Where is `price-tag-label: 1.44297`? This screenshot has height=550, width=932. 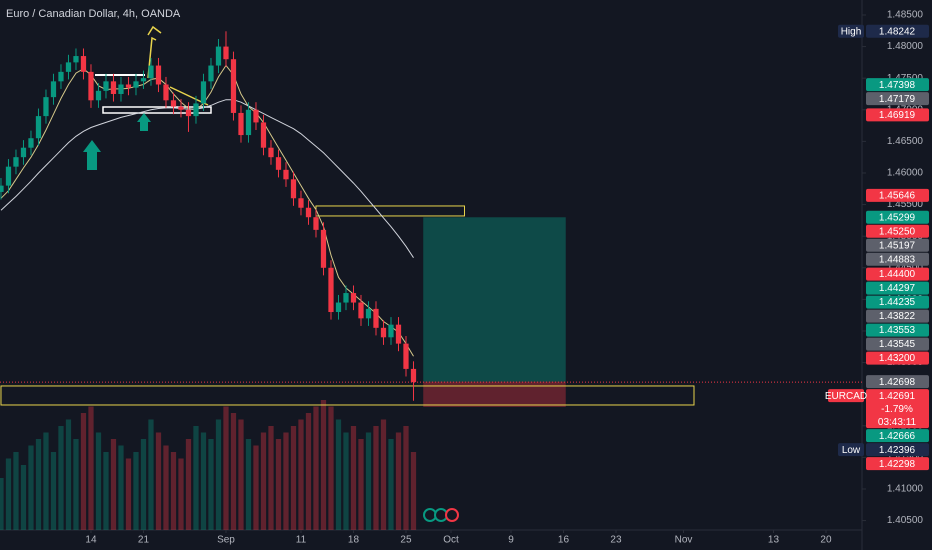
price-tag-label: 1.44297 is located at coordinates (897, 288).